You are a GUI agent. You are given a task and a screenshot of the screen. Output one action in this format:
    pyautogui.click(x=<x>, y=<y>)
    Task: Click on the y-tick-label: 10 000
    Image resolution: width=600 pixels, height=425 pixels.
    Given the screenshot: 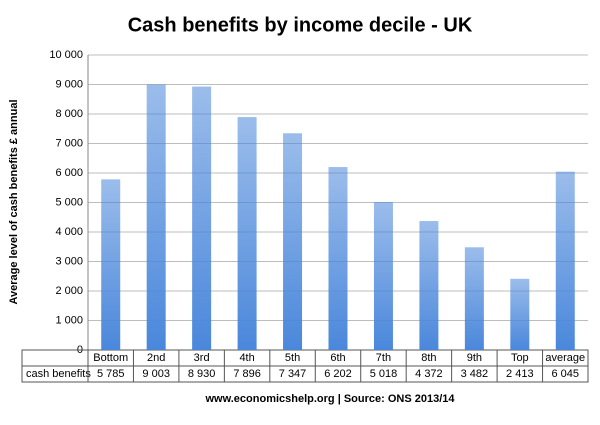 What is the action you would take?
    pyautogui.click(x=66, y=55)
    